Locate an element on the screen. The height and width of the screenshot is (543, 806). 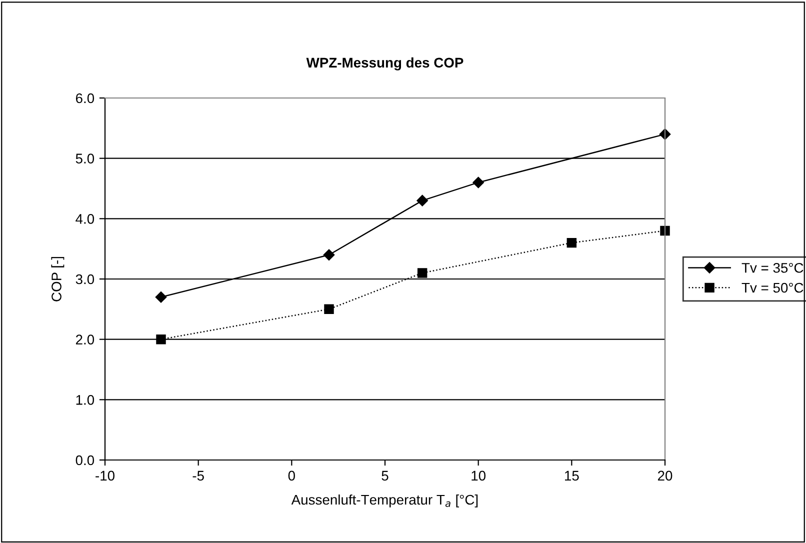
y-tick-label: 4.0 is located at coordinates (85, 219).